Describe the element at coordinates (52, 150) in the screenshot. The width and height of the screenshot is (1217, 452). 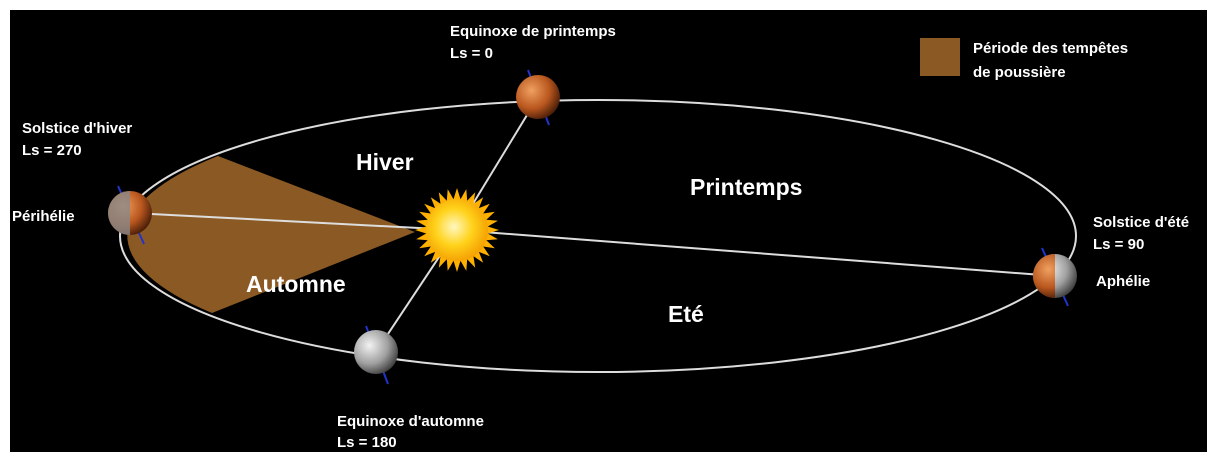
I see `label: Ls = 270` at that location.